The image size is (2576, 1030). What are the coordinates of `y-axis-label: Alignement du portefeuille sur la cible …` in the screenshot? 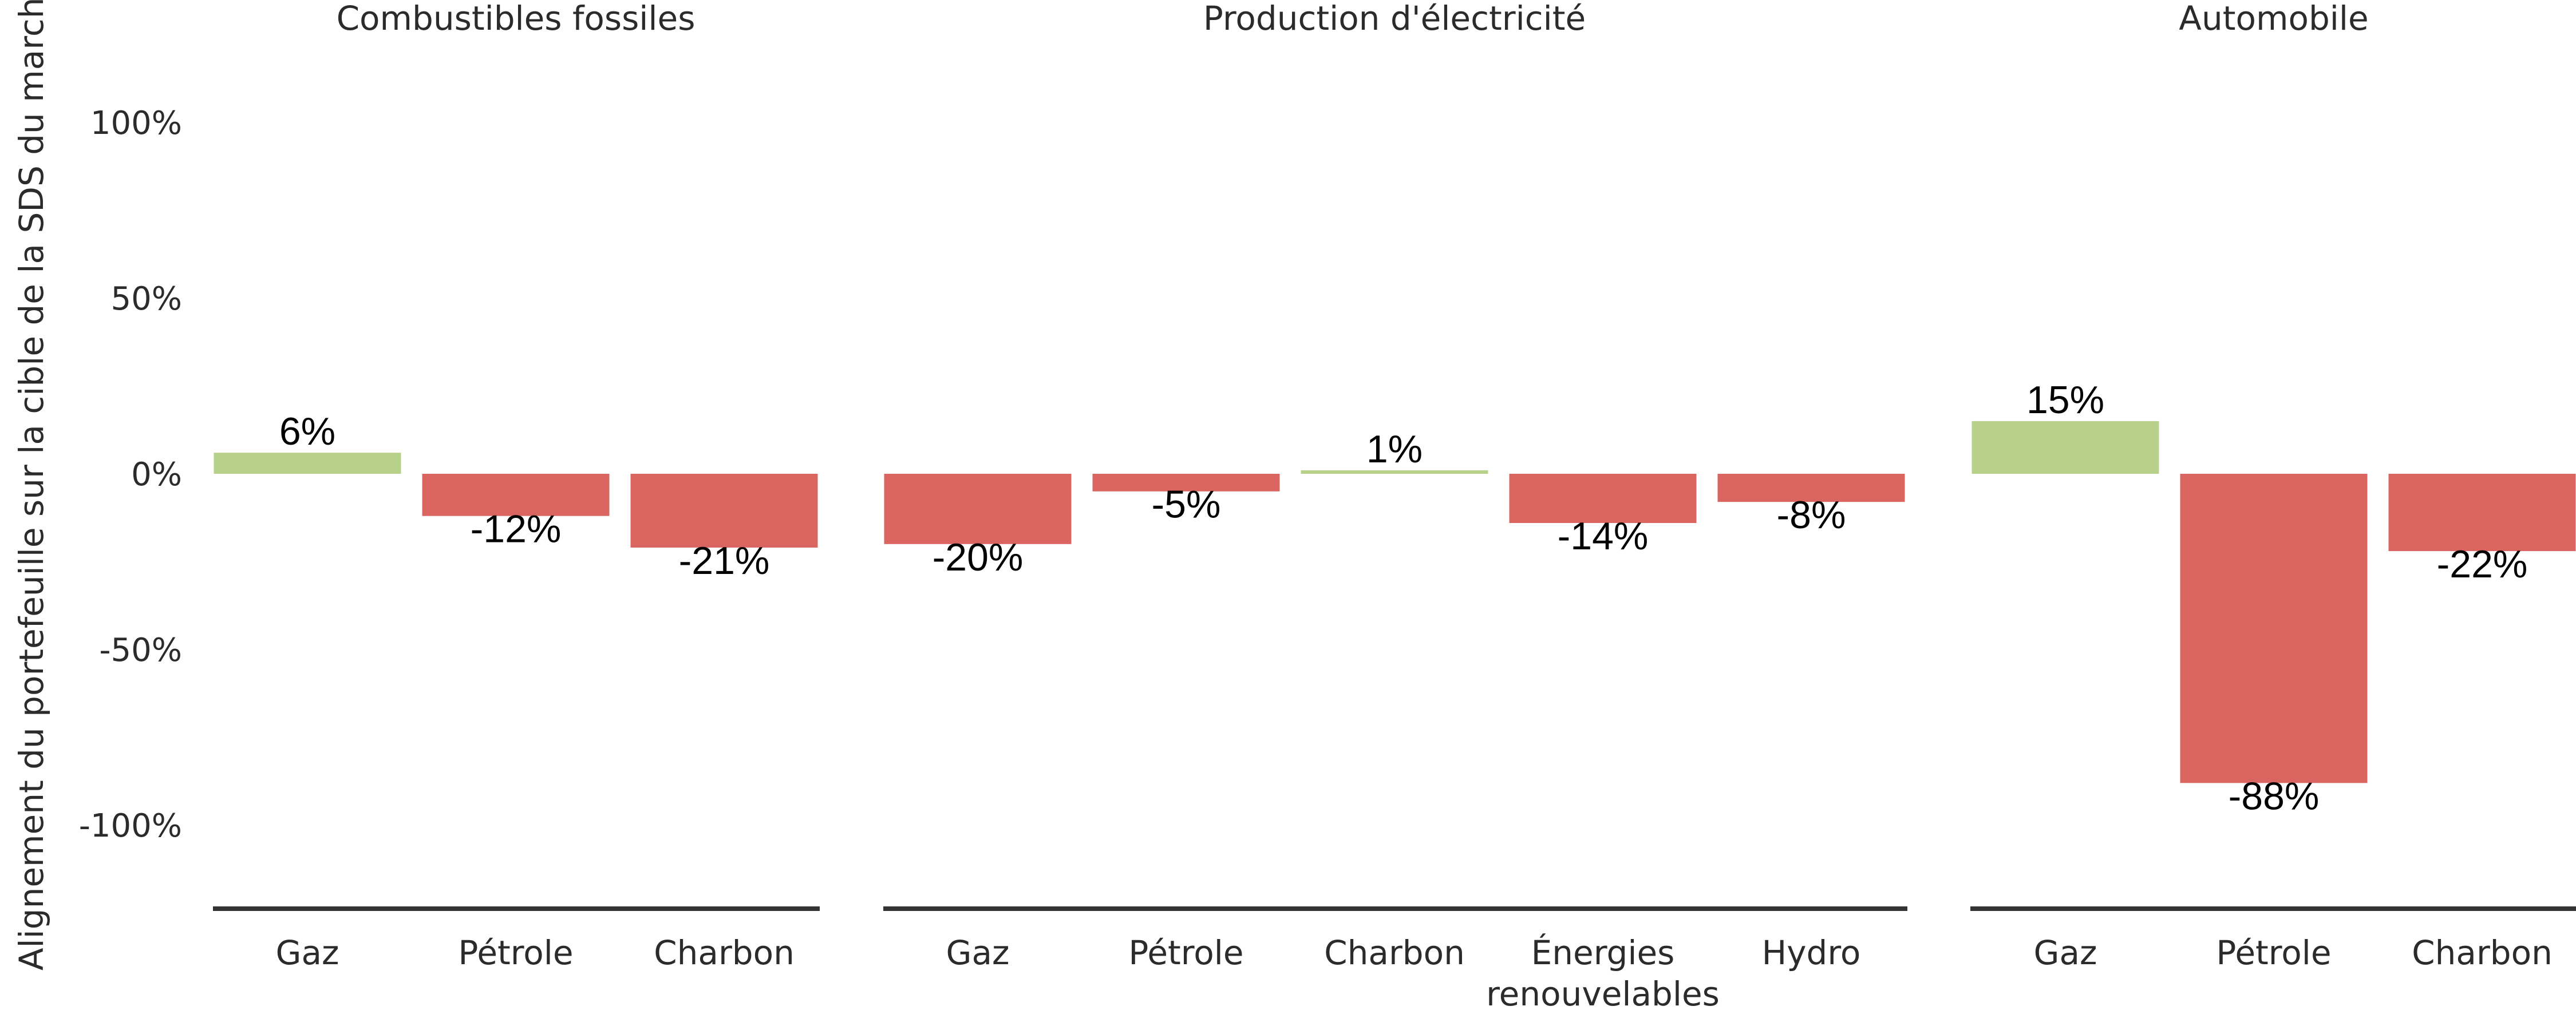 It's located at (31, 485).